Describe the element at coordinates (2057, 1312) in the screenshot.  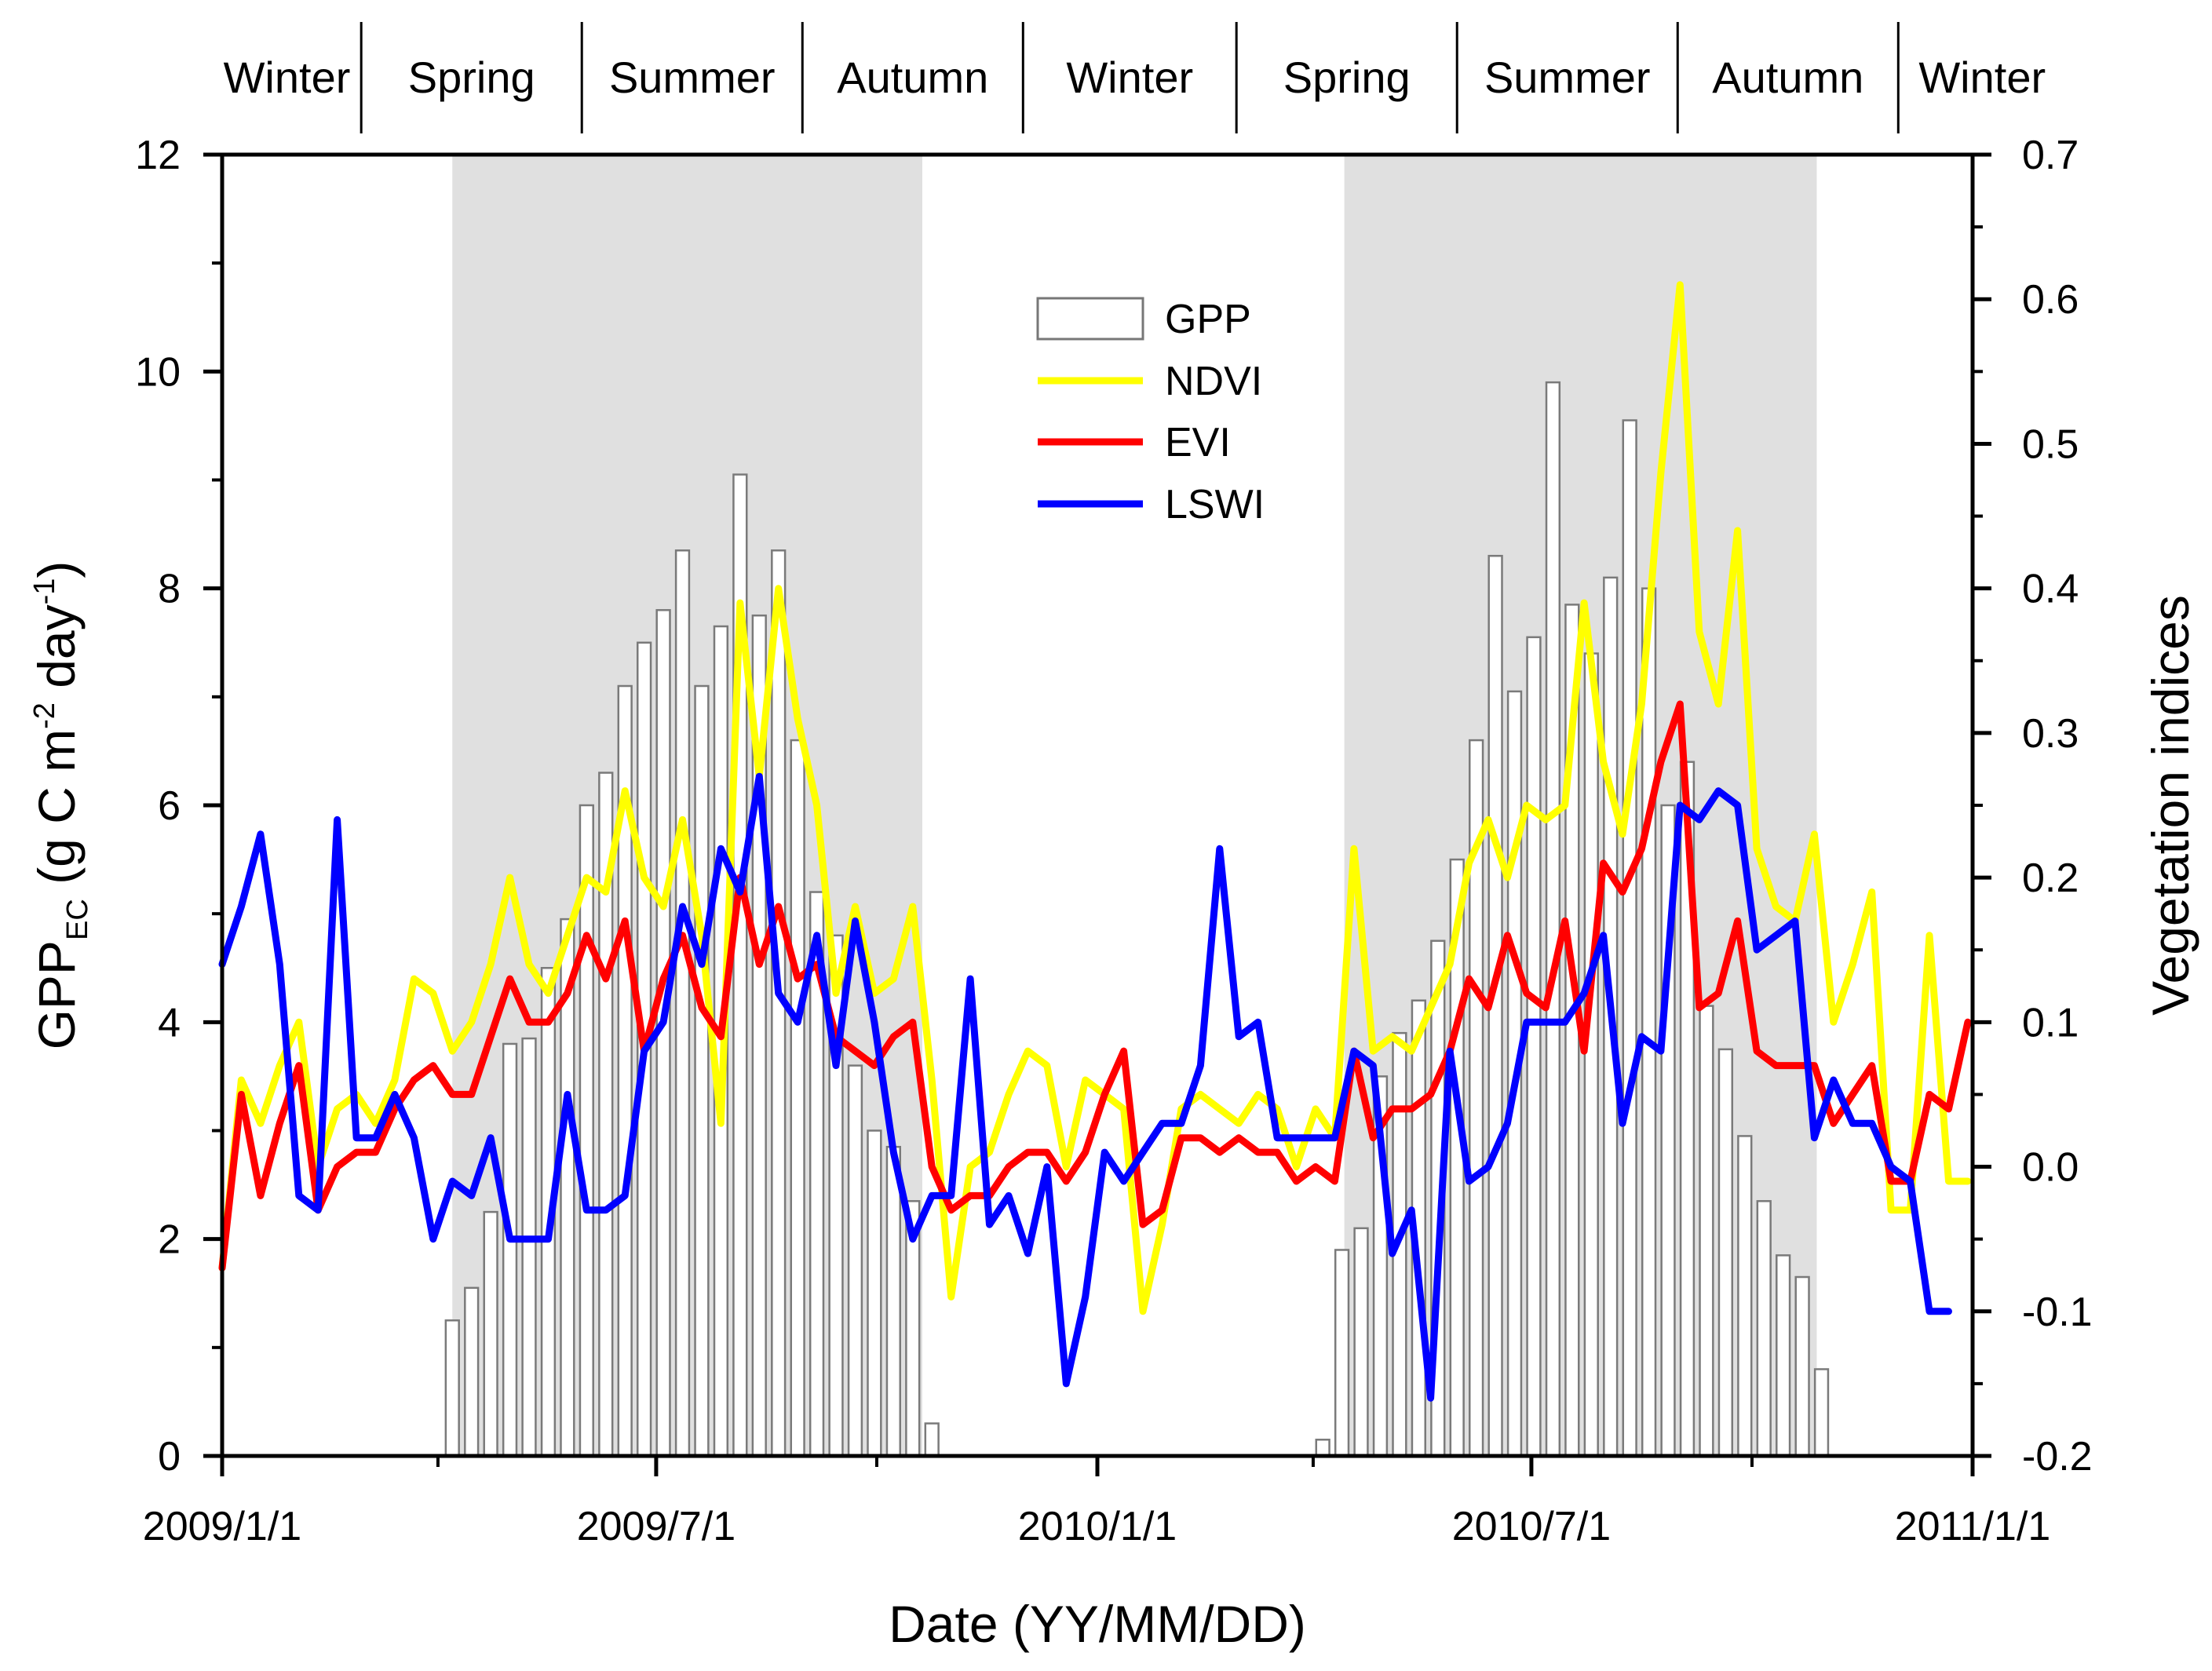
I see `y-right-tick-label: -0.1` at that location.